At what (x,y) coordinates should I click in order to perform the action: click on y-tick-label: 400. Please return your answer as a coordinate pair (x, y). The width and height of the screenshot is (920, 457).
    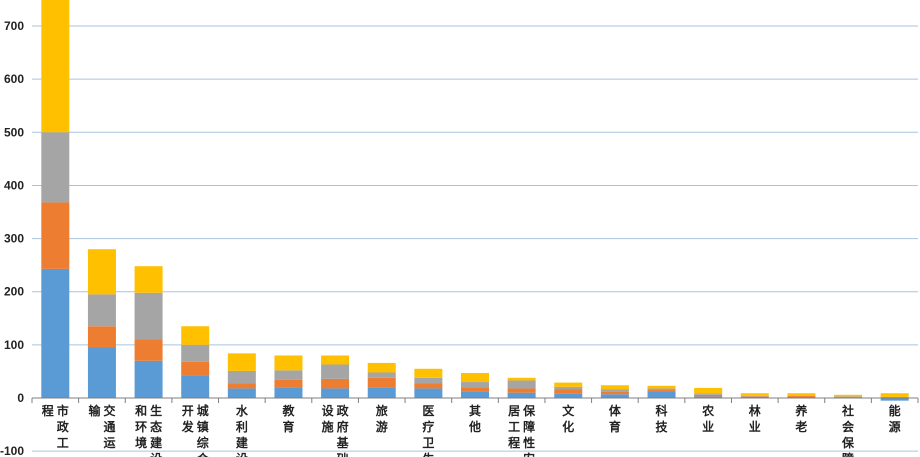
    Looking at the image, I should click on (14, 185).